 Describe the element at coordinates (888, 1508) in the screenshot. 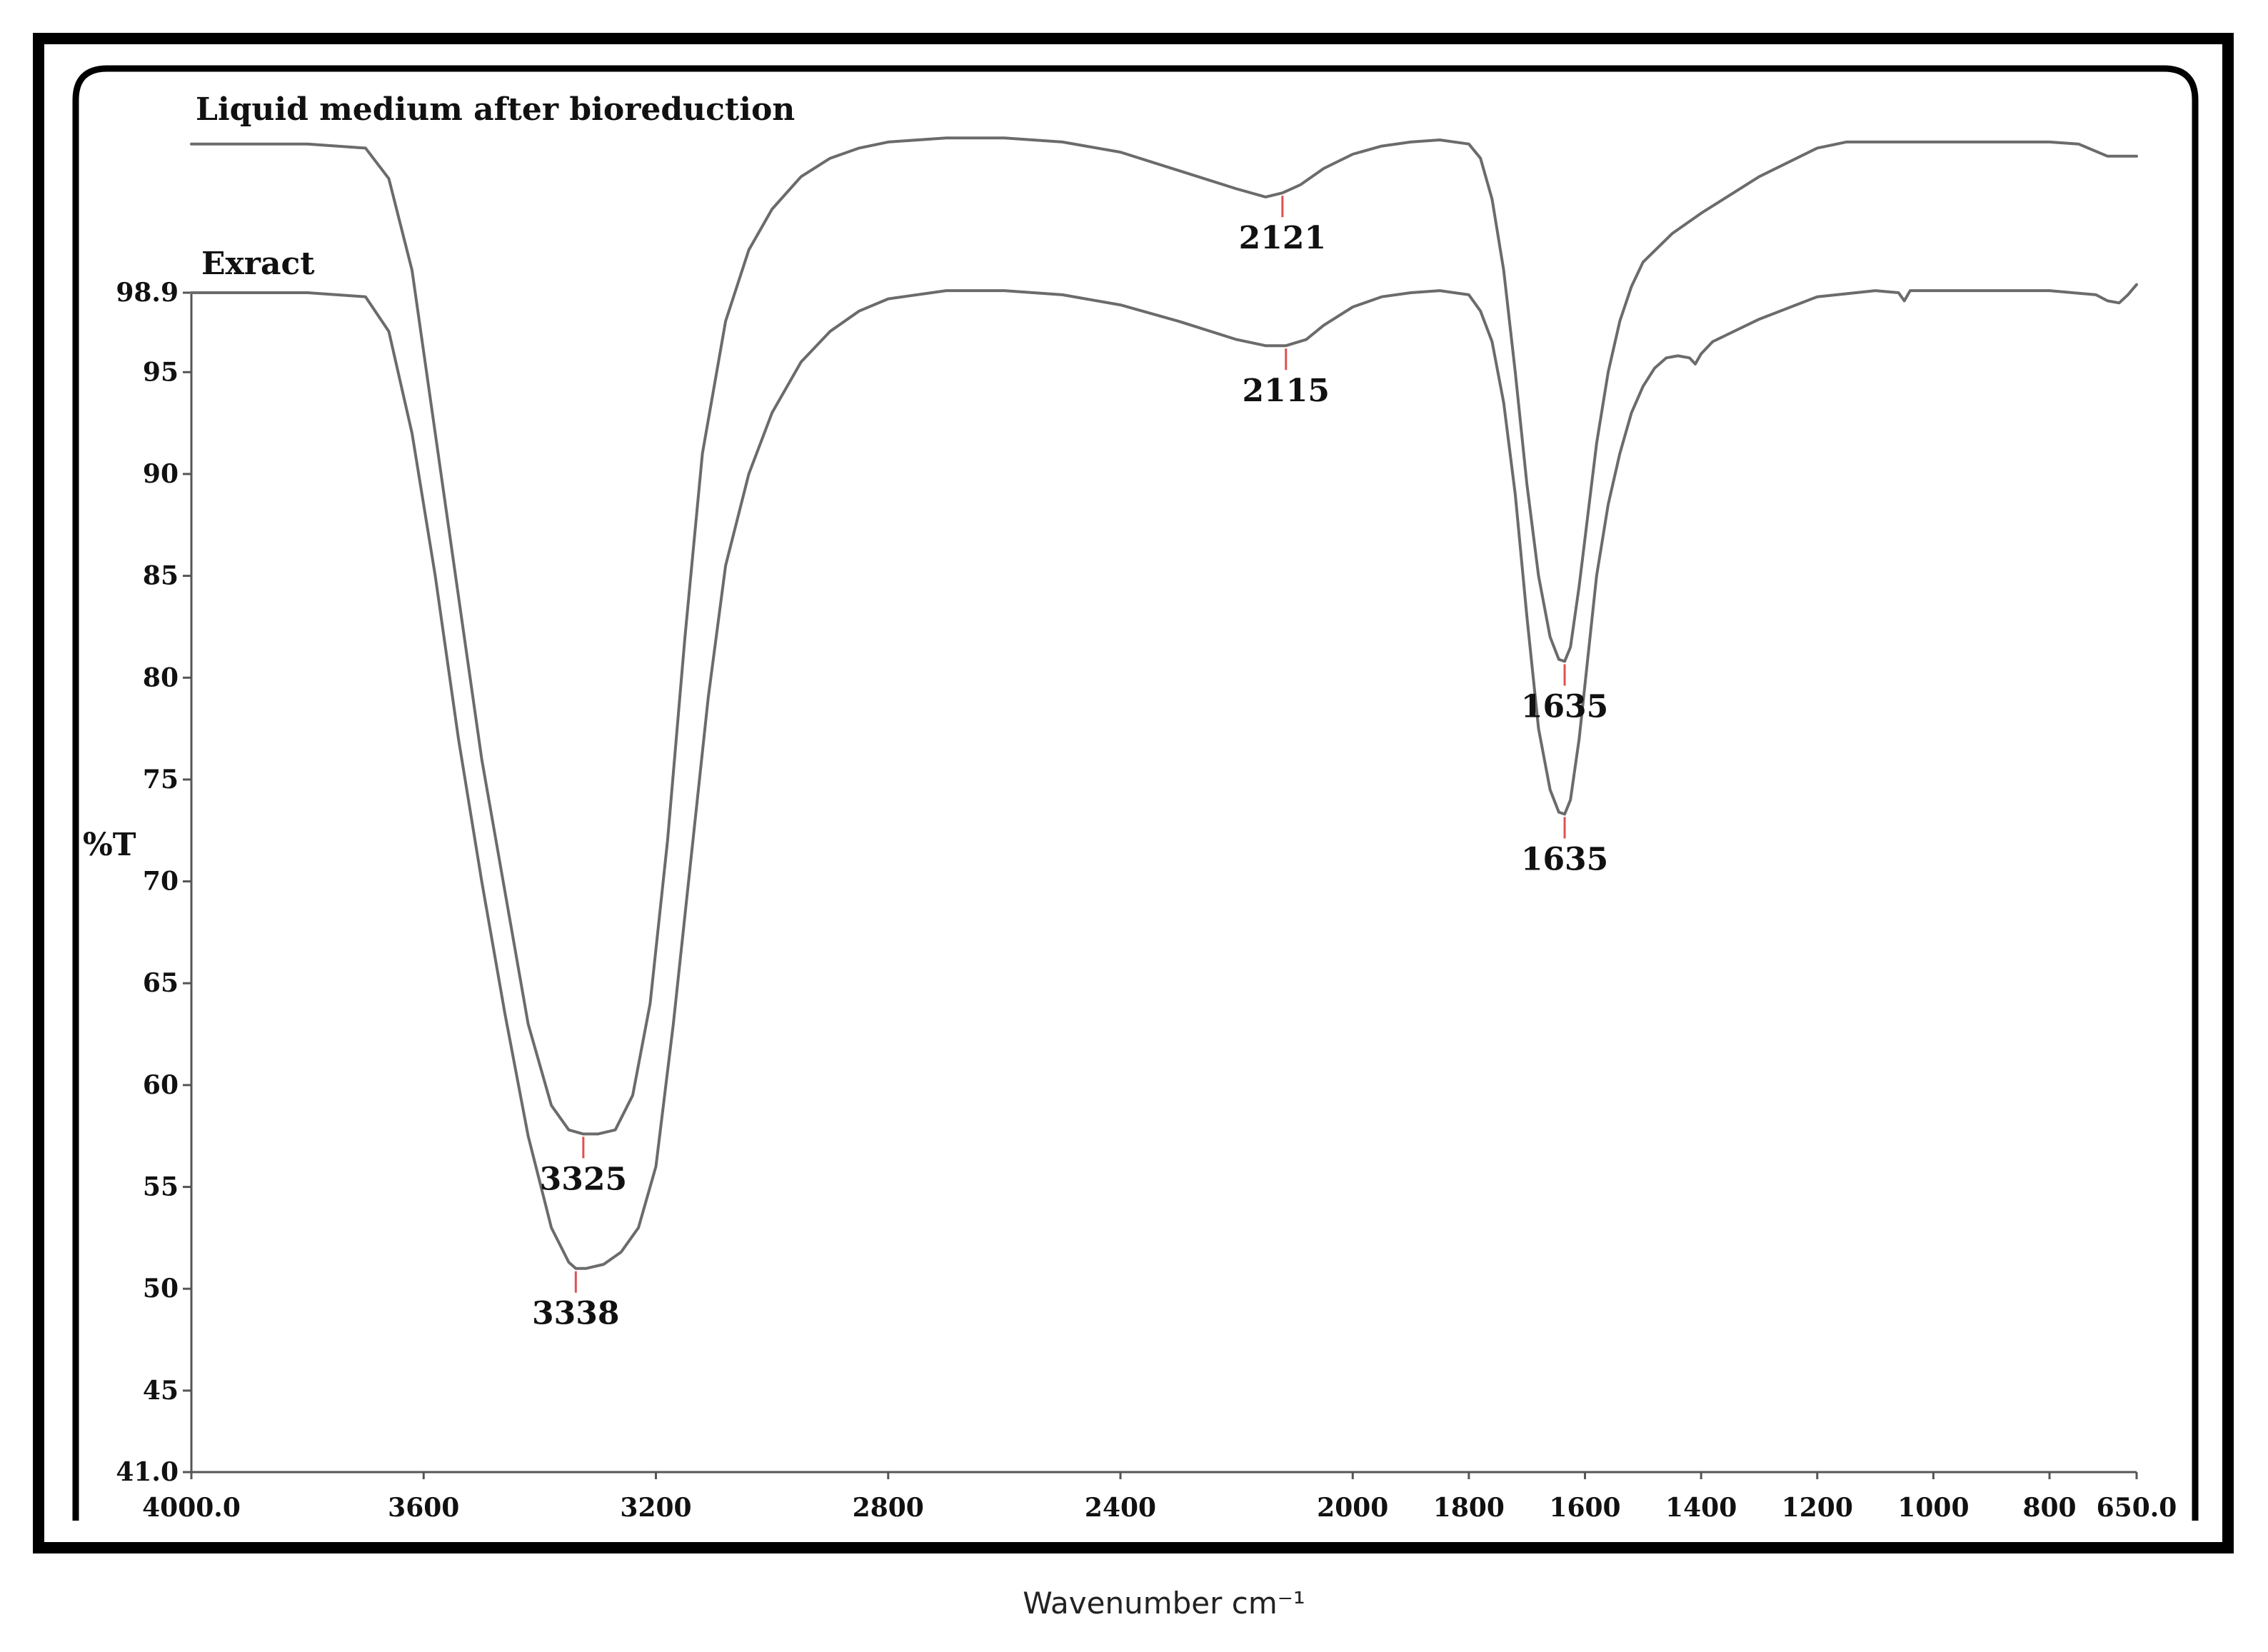

I see `x-tick-label: 2800` at that location.